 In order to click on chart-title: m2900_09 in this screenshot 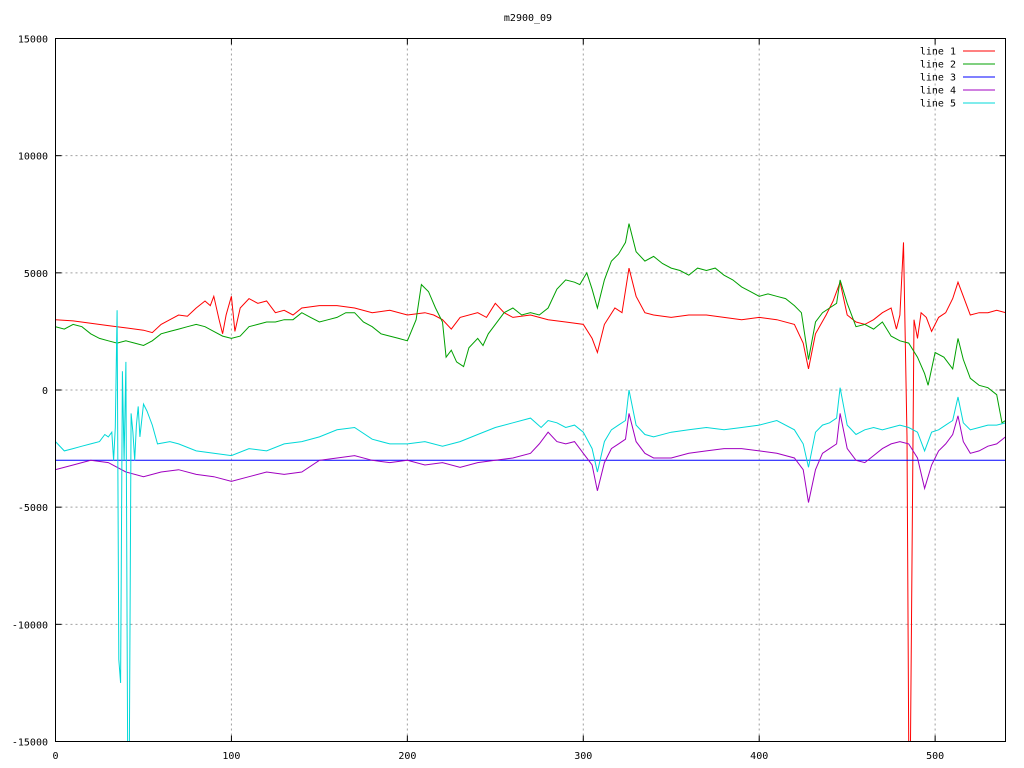, I will do `click(528, 18)`.